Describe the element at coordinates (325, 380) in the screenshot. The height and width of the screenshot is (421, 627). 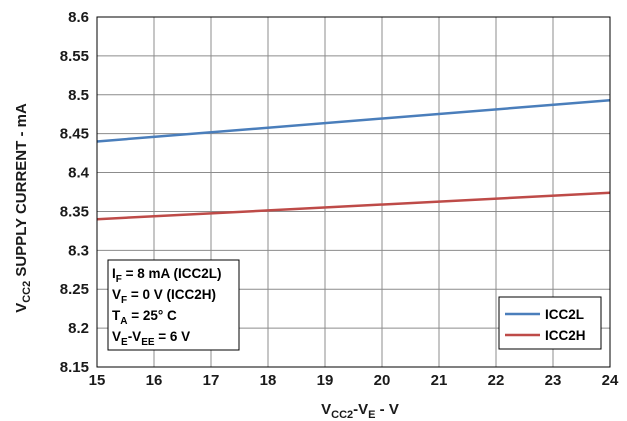
I see `x-tick-label: 19` at that location.